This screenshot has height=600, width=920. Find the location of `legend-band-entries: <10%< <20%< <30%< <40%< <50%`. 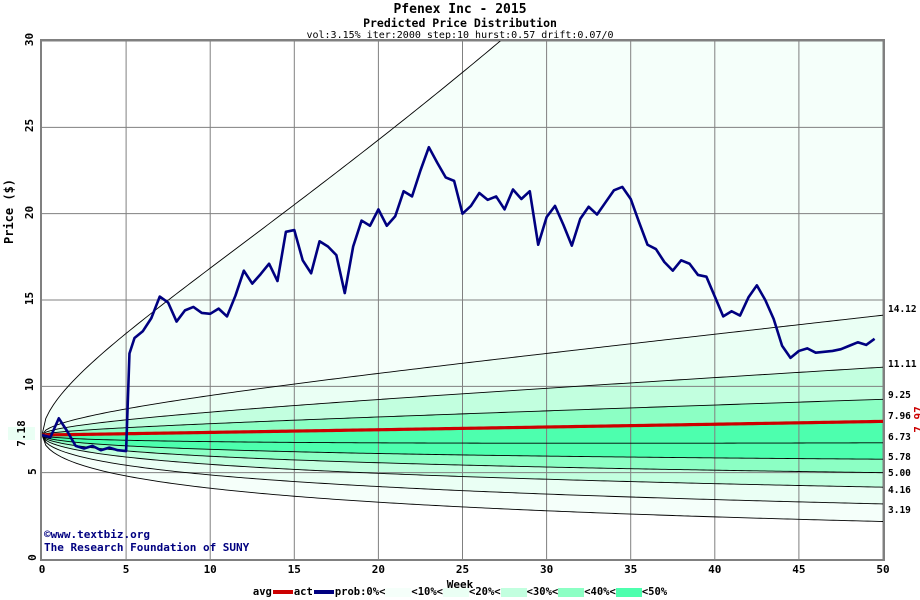

legend-band-entries: <10%< <20%< <30%< <40%< <50% is located at coordinates (526, 592).